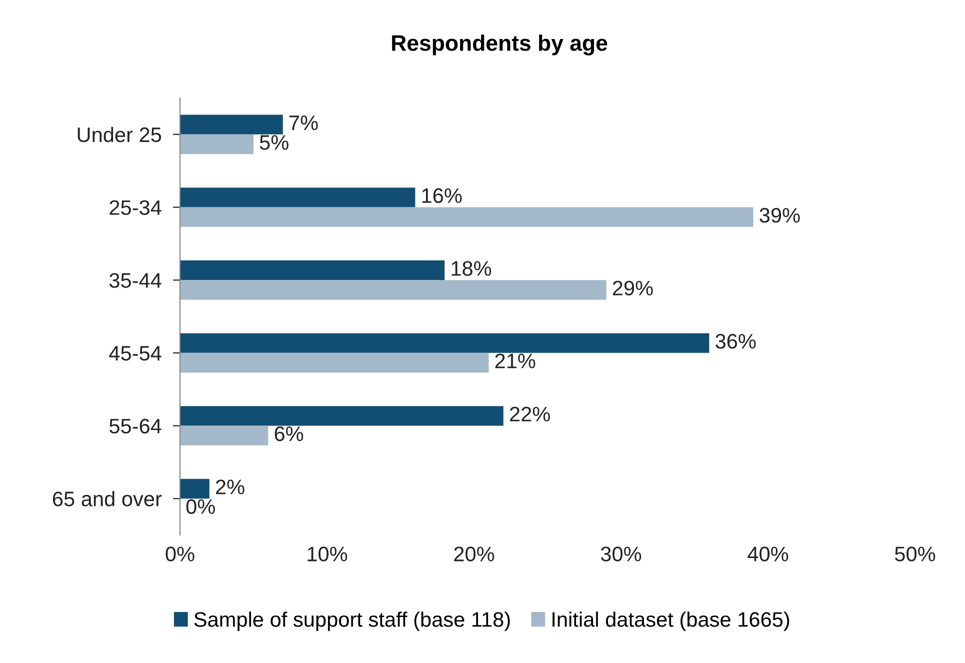 The image size is (965, 663). I want to click on data-label: 22%, so click(530, 414).